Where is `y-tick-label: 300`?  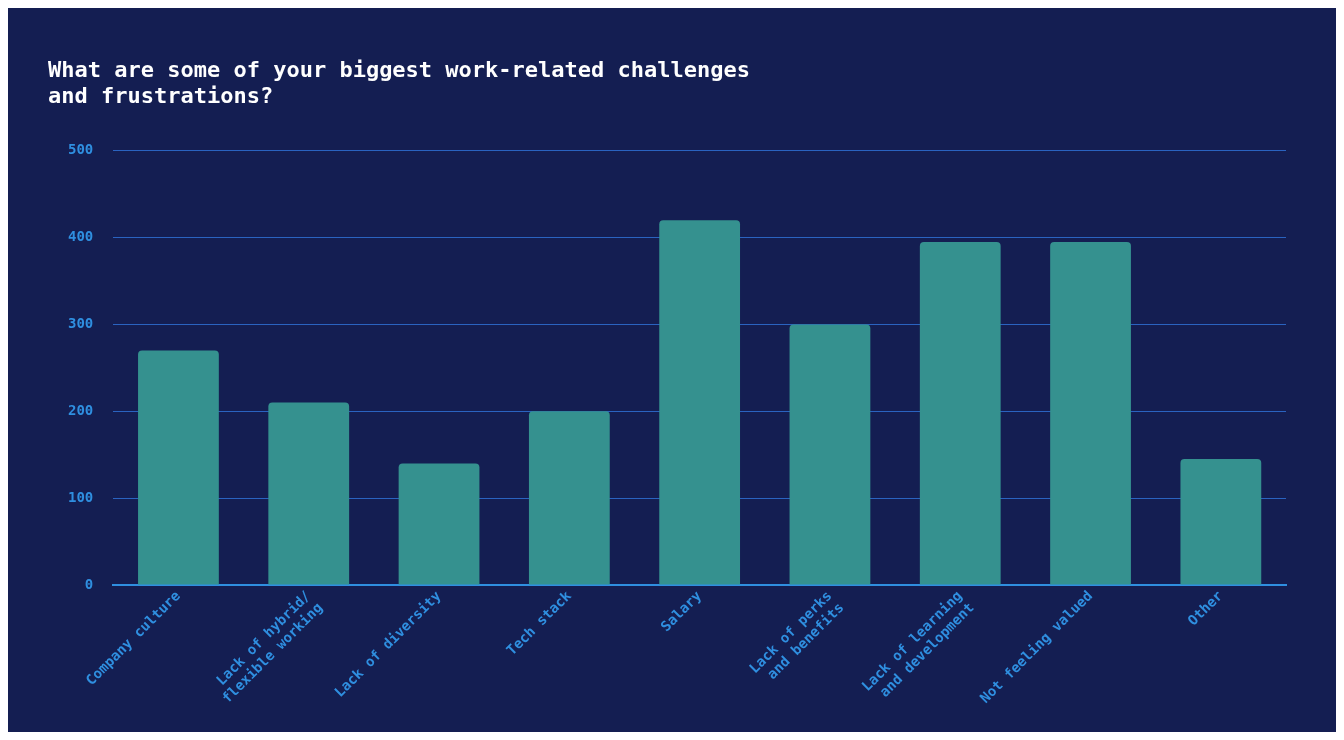 y-tick-label: 300 is located at coordinates (80, 323).